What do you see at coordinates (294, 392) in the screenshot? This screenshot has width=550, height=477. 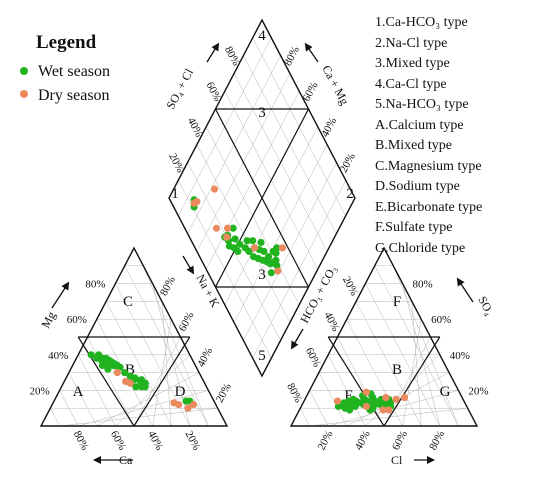 I see `anion-hco3-tick: 80%` at bounding box center [294, 392].